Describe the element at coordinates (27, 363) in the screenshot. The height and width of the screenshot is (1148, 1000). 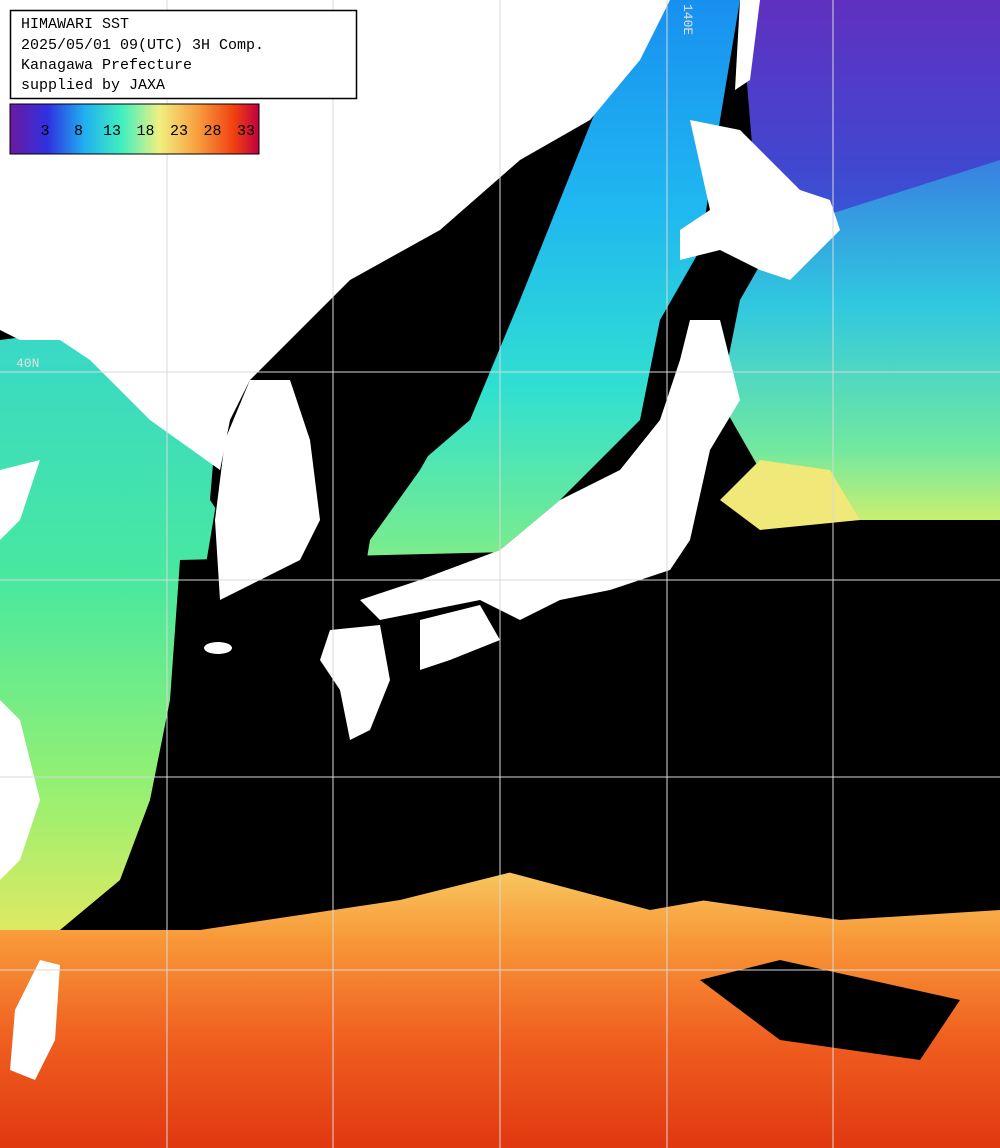
I see `latitude-label: 40N` at that location.